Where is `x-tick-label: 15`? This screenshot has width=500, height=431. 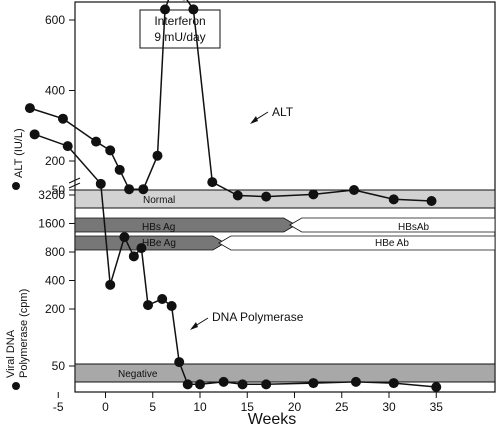 x-tick-label: 15 is located at coordinates (248, 407).